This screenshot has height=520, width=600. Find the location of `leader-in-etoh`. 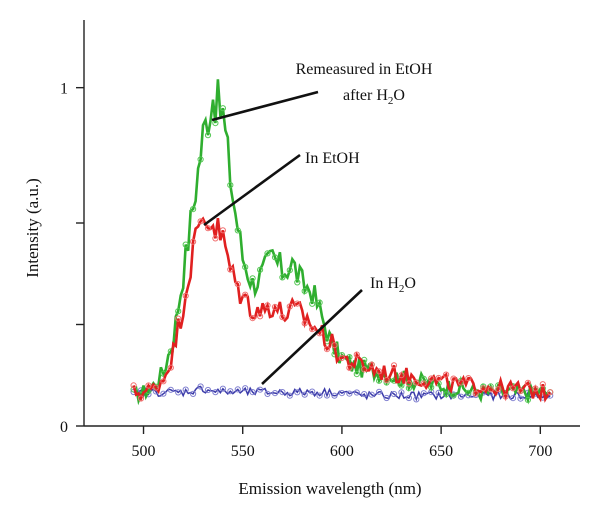

leader-in-etoh is located at coordinates (252, 190).